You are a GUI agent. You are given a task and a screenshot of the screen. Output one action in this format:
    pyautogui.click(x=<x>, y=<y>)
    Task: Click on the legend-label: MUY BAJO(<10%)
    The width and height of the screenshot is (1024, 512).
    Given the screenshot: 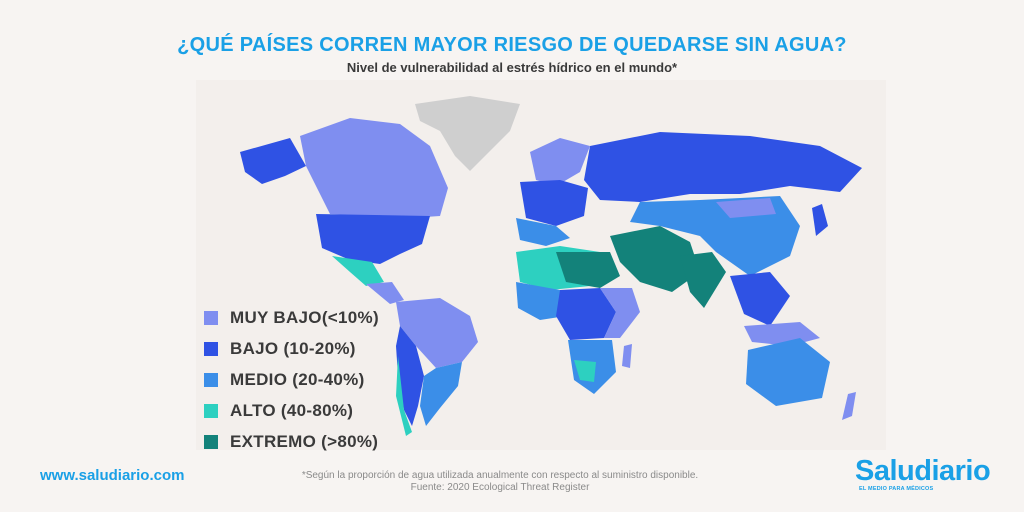 What is the action you would take?
    pyautogui.click(x=304, y=317)
    